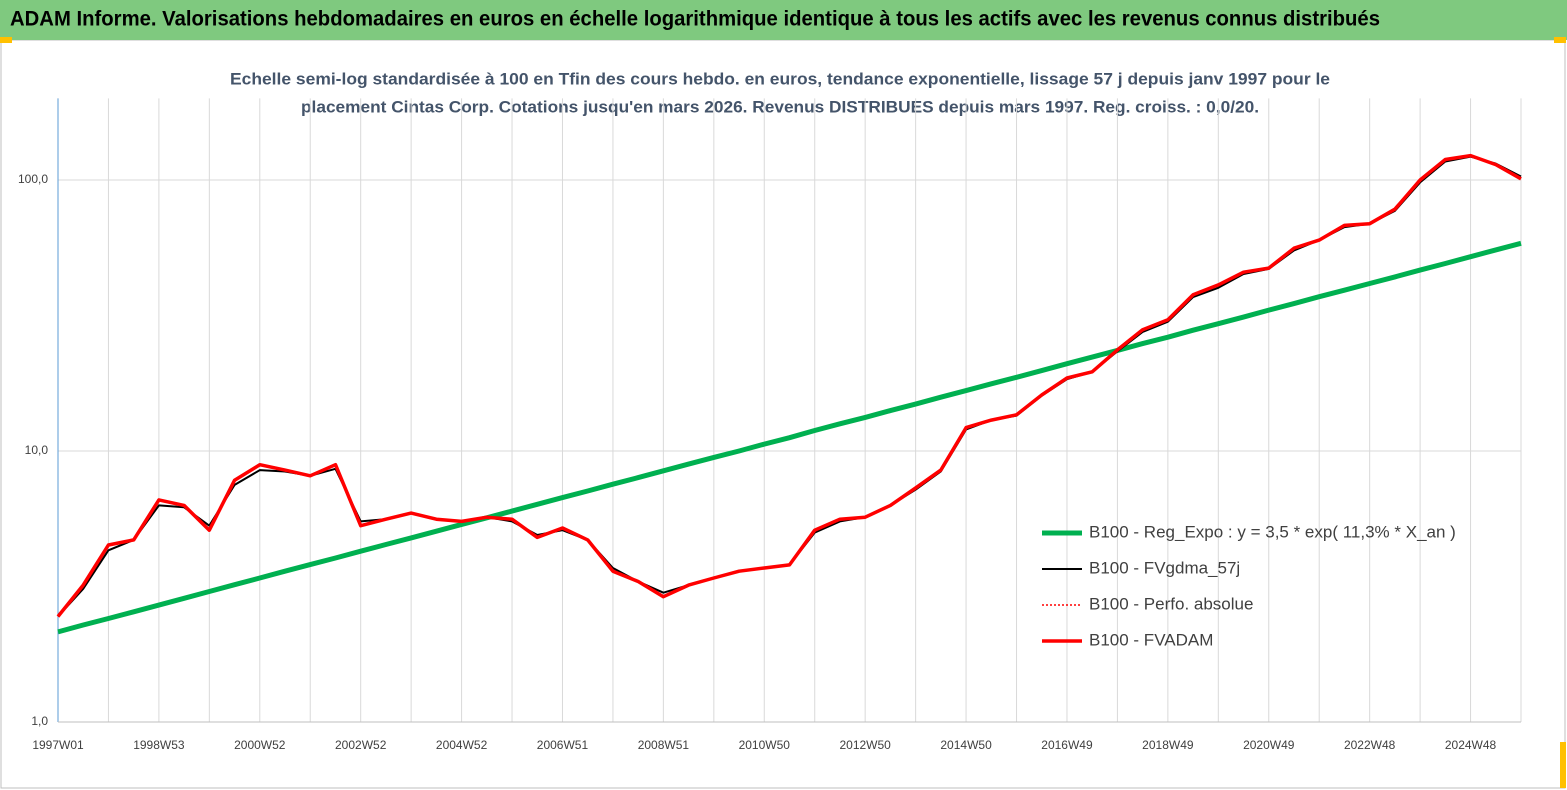  Describe the element at coordinates (1164, 567) in the screenshot. I see `legend-label: B100 - FVgdma_57j` at that location.